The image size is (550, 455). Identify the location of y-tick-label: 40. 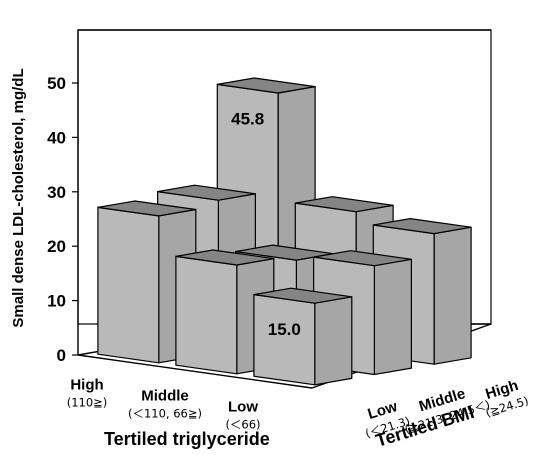
(56, 137).